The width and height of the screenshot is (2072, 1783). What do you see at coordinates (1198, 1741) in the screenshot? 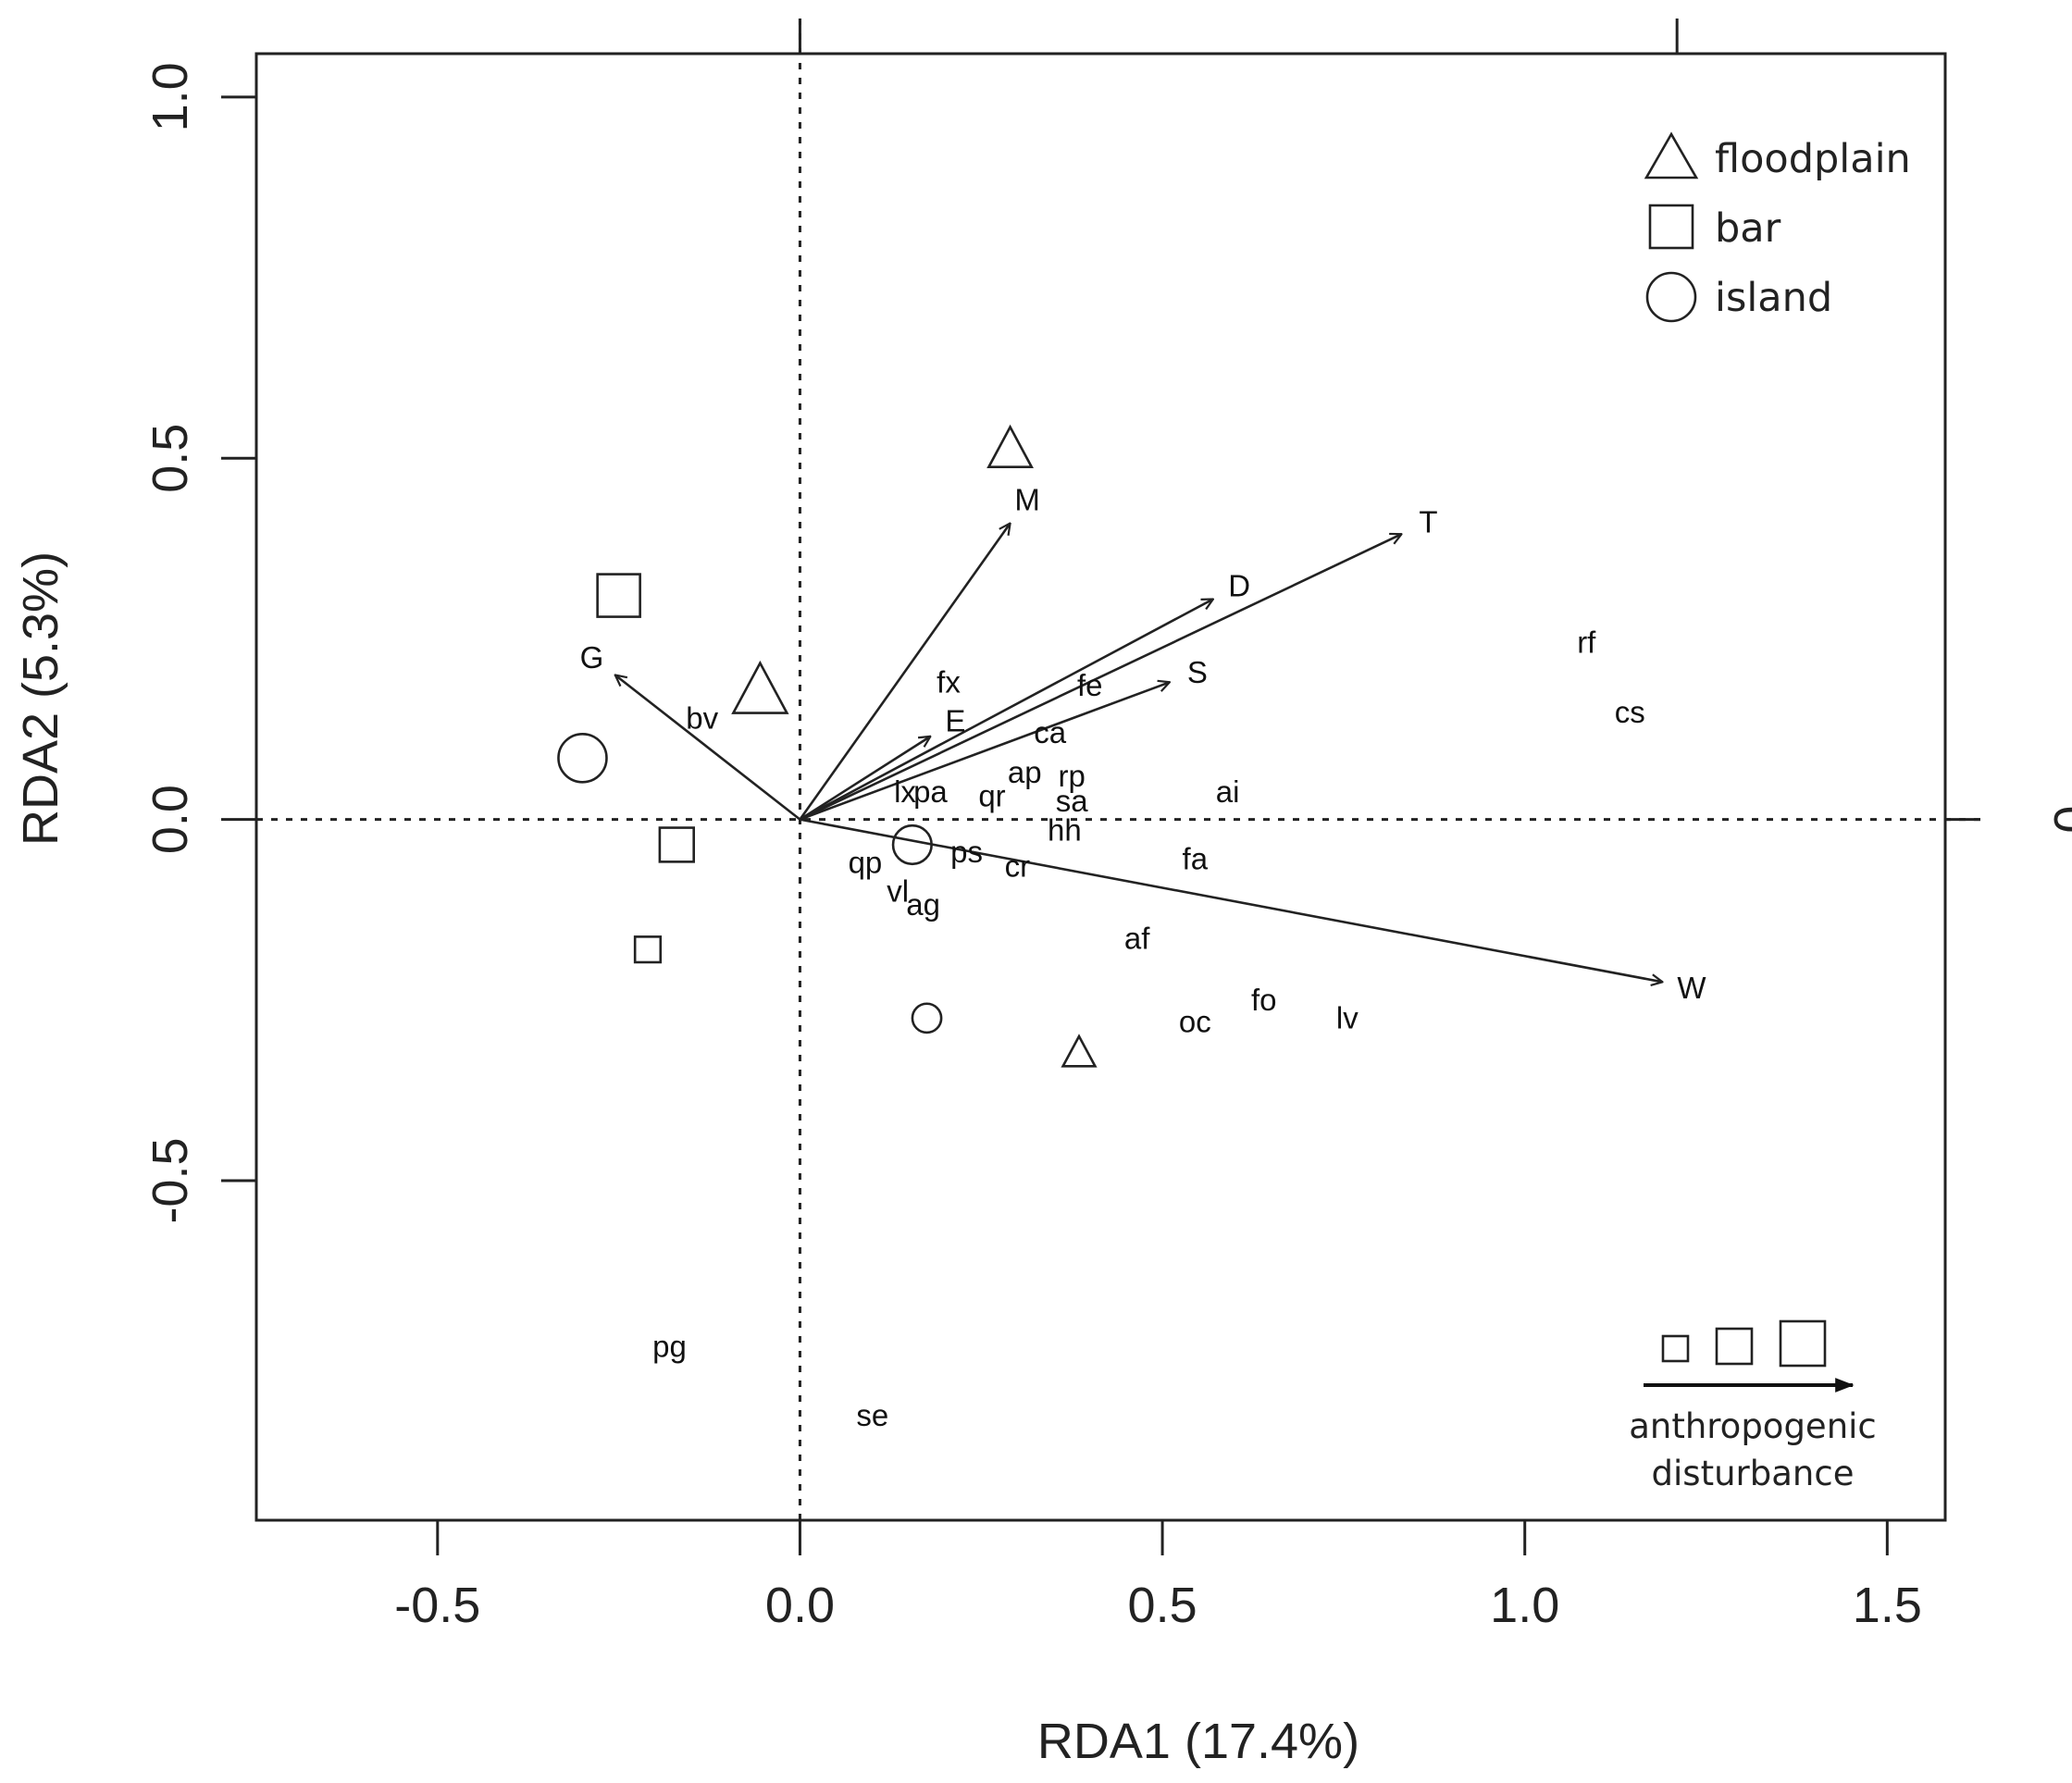
I see `x-axis-title: RDA1 (17.4%)` at bounding box center [1198, 1741].